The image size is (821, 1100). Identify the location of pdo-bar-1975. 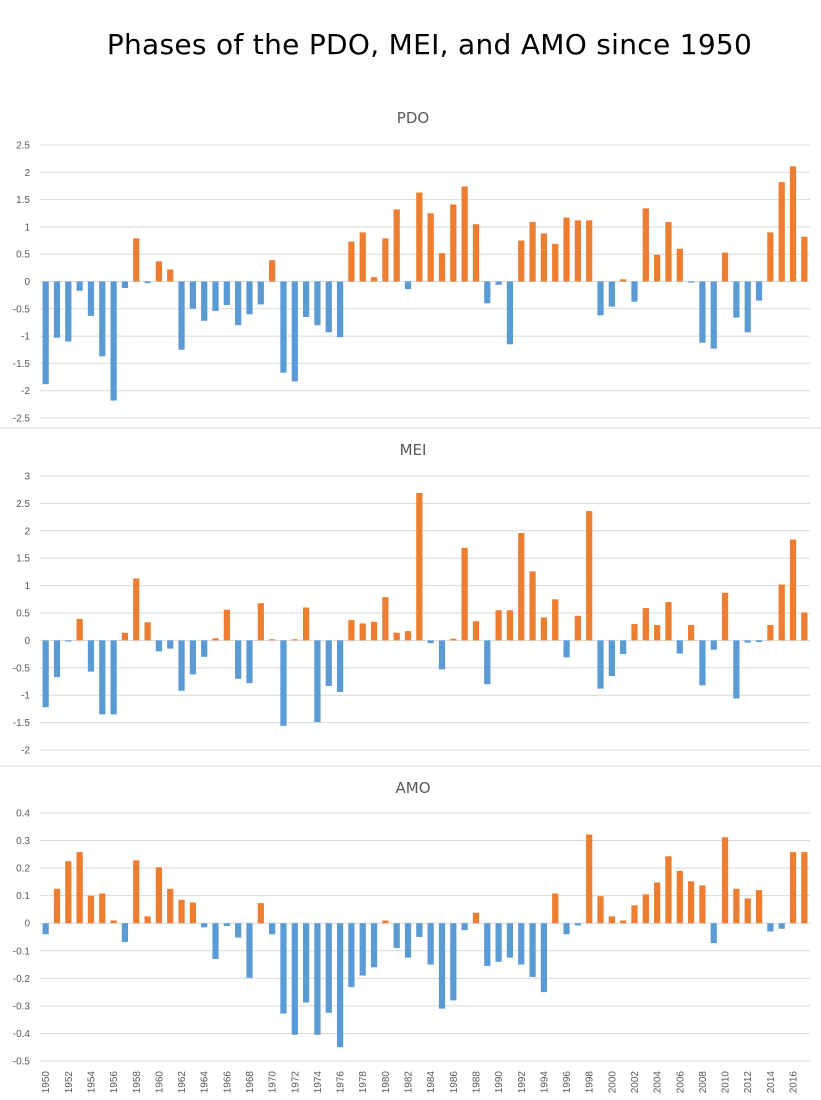
(328, 307).